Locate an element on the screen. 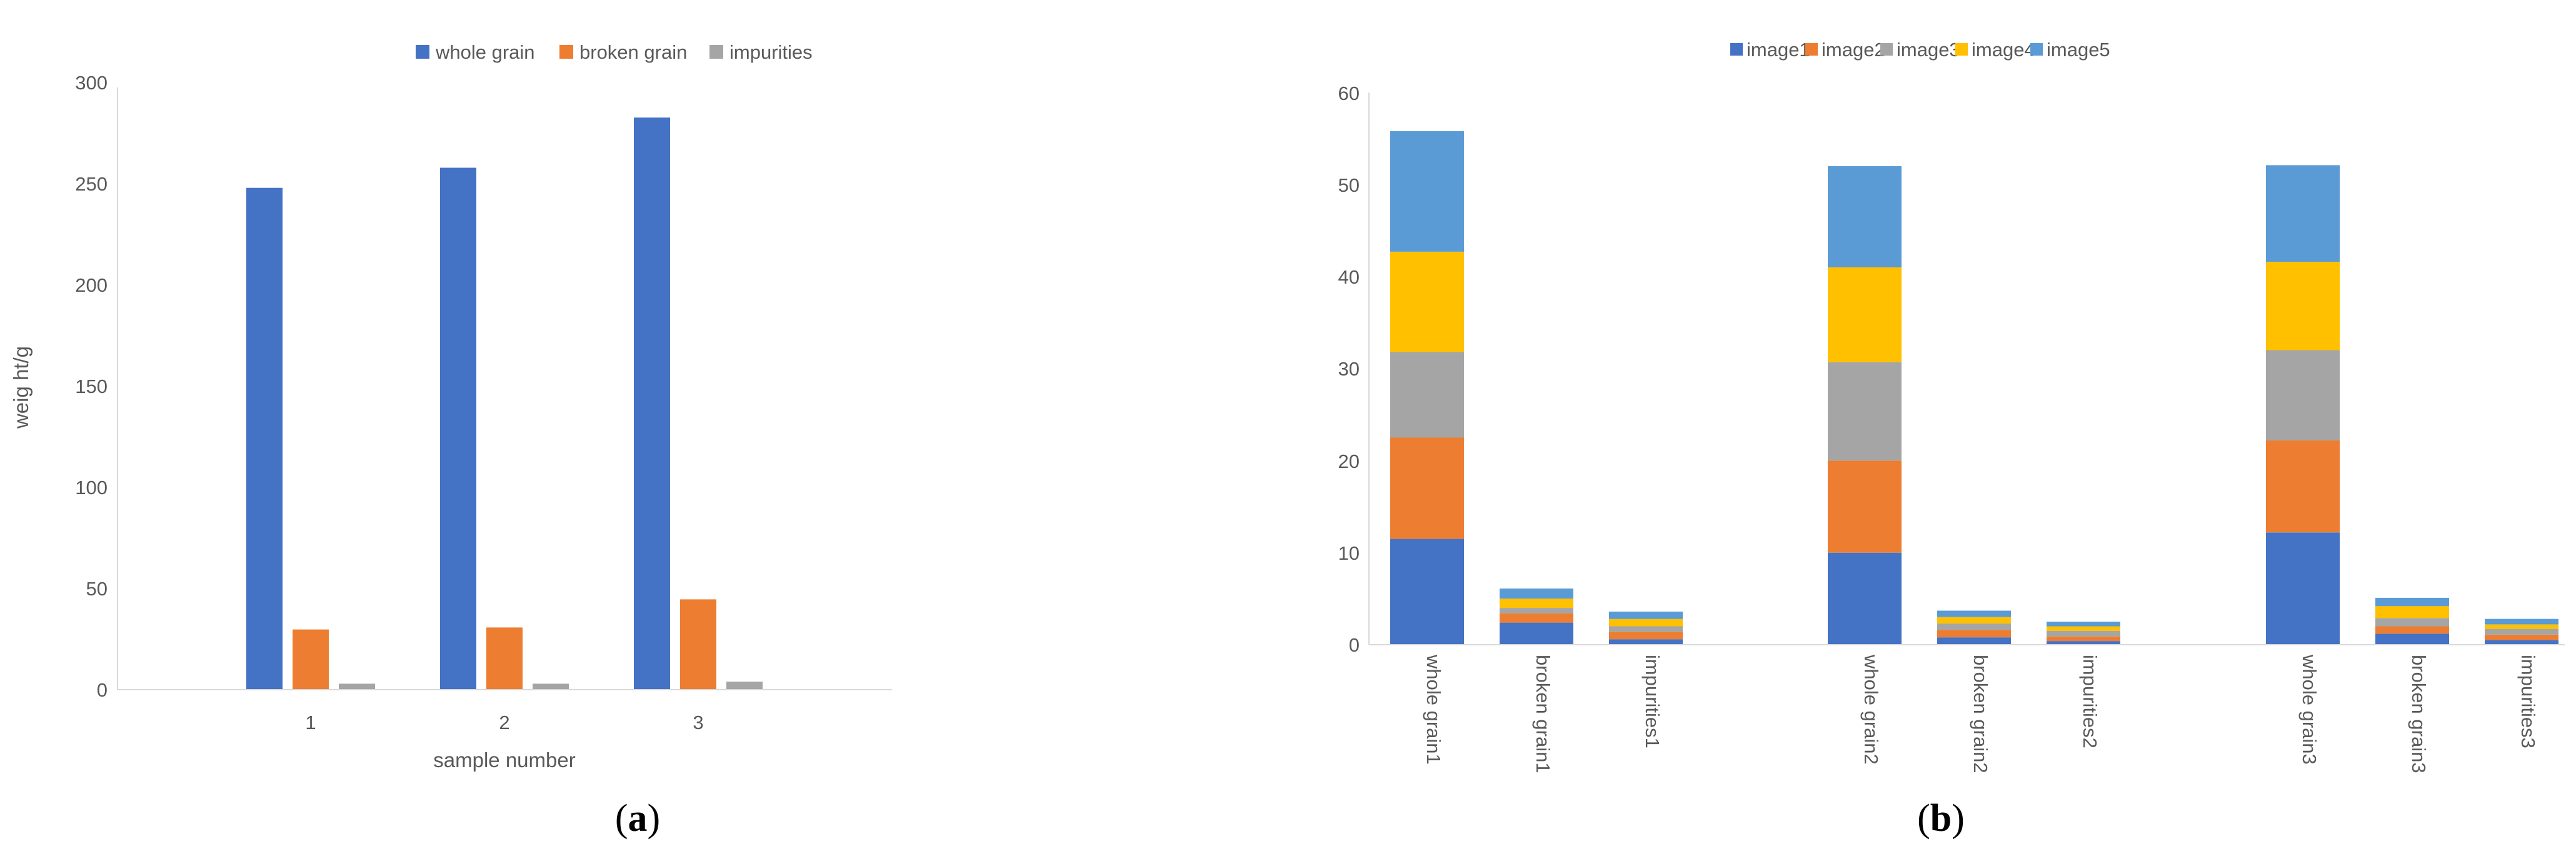 This screenshot has height=854, width=2576. bar-segment-image4-impurities3 is located at coordinates (2521, 626).